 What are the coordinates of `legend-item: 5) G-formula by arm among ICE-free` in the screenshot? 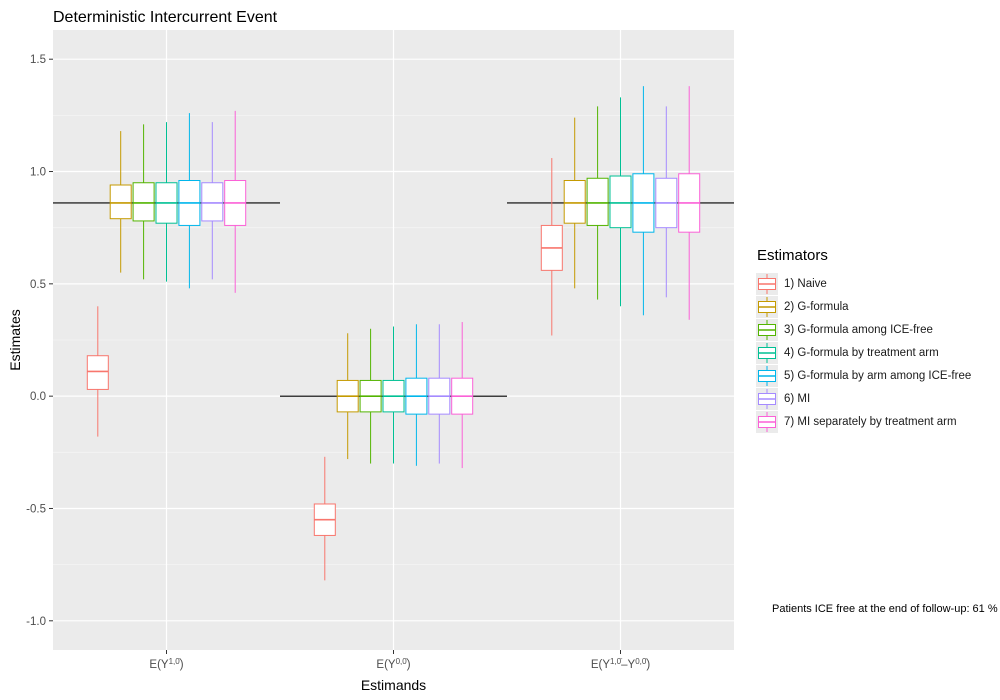 It's located at (876, 375).